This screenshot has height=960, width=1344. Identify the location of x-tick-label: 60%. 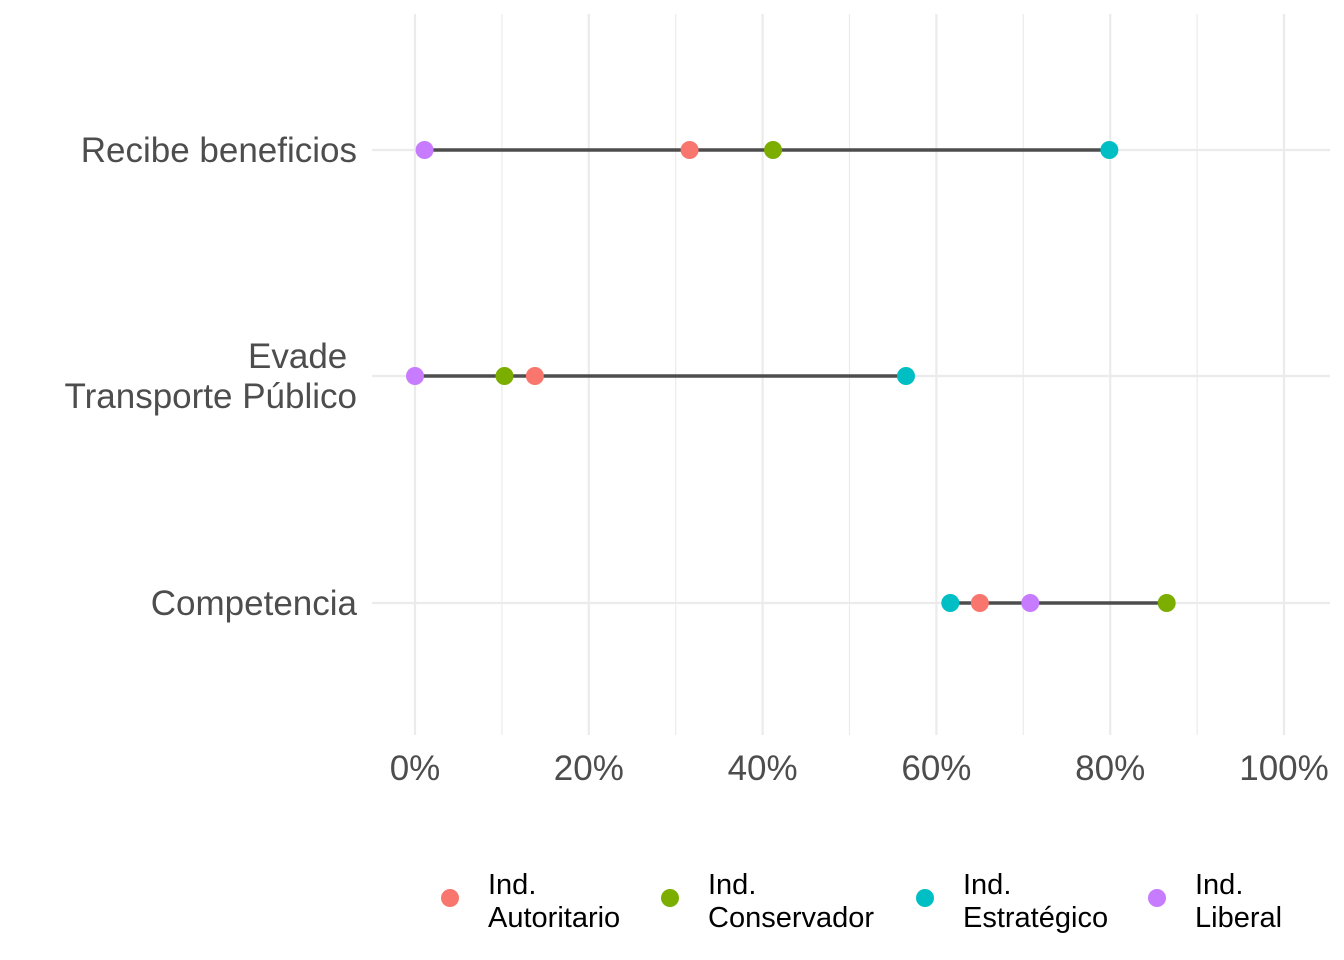
(936, 768).